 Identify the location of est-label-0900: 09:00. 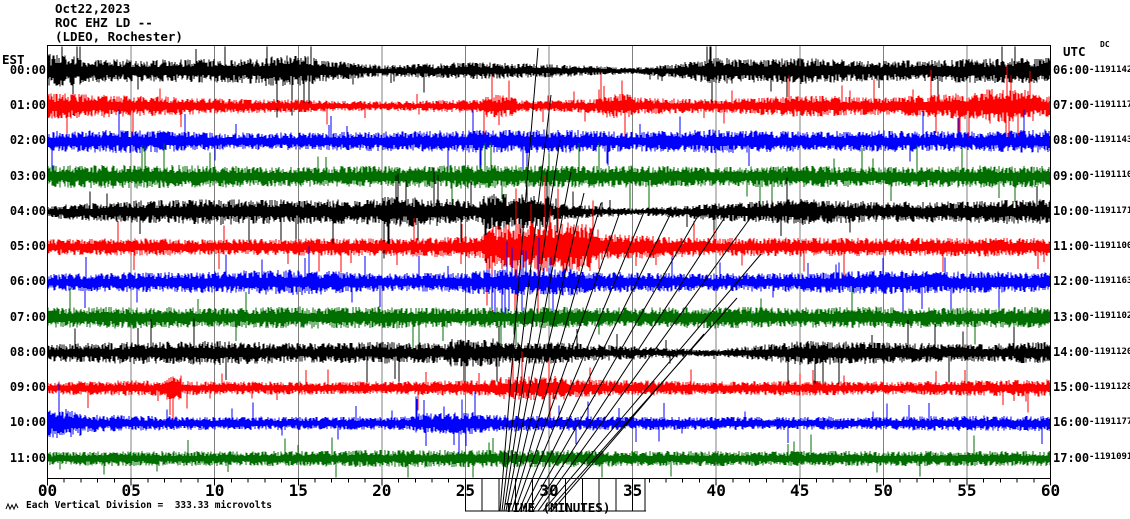
(27, 387).